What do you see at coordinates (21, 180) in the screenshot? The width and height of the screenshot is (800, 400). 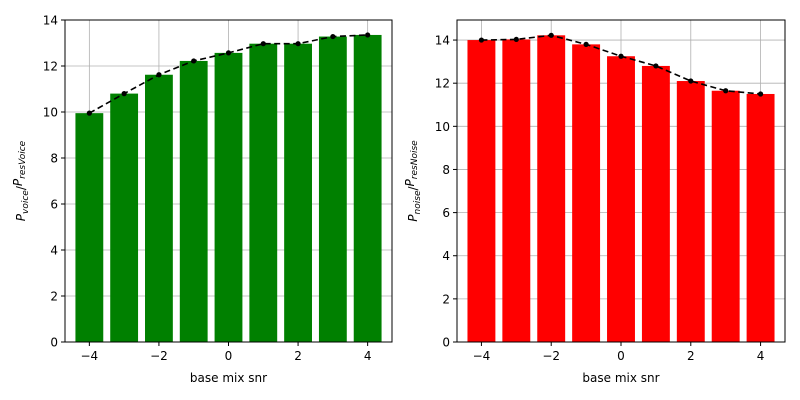 I see `y-axis-label: Pvoice/PresVoice` at bounding box center [21, 180].